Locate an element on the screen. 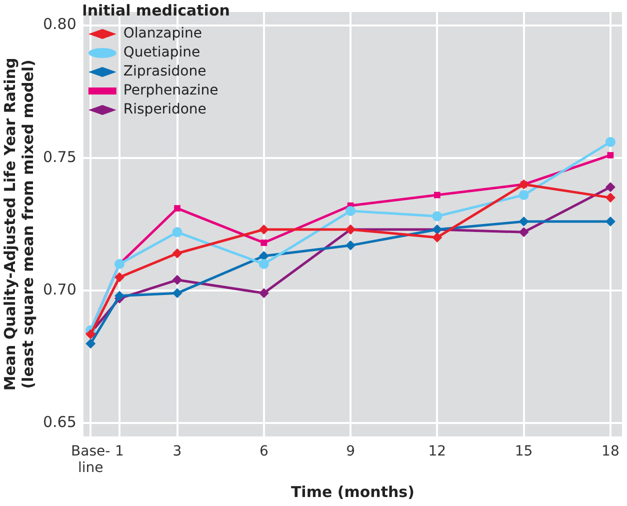 Image resolution: width=627 pixels, height=506 pixels. legend-title: Initial medication is located at coordinates (156, 10).